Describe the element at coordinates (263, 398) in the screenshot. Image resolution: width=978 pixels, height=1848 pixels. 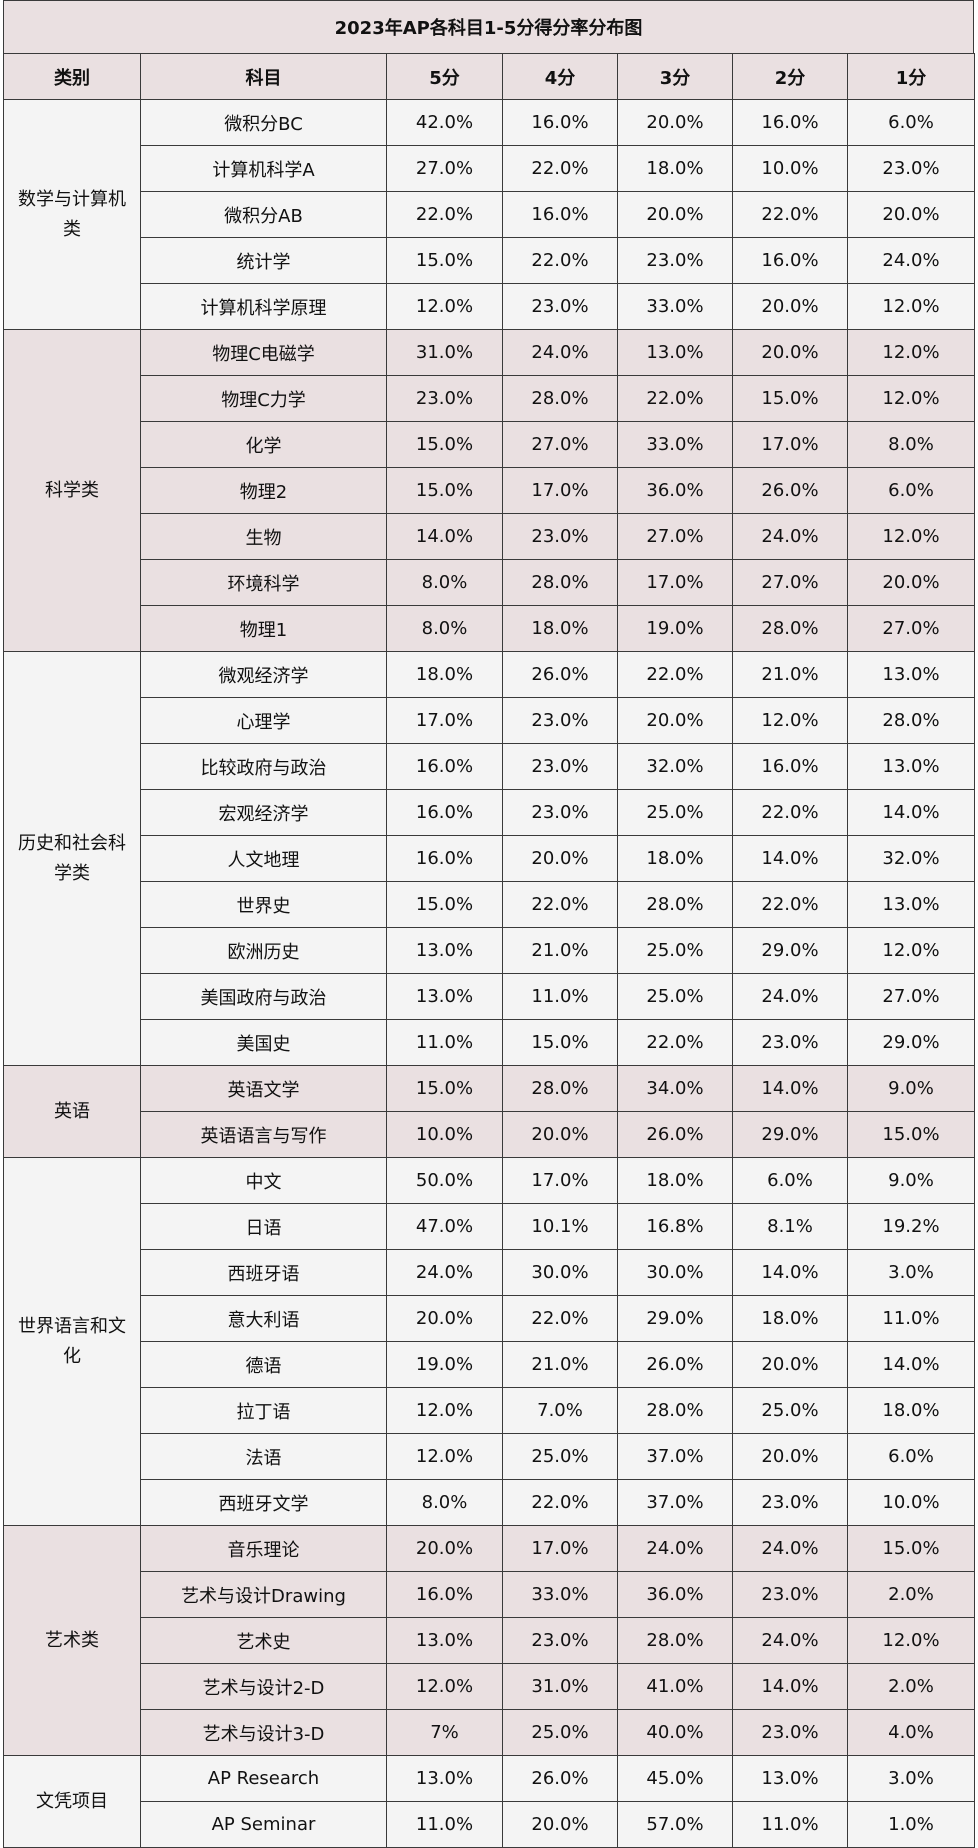
I see `subject-cell: 物理C力学` at that location.